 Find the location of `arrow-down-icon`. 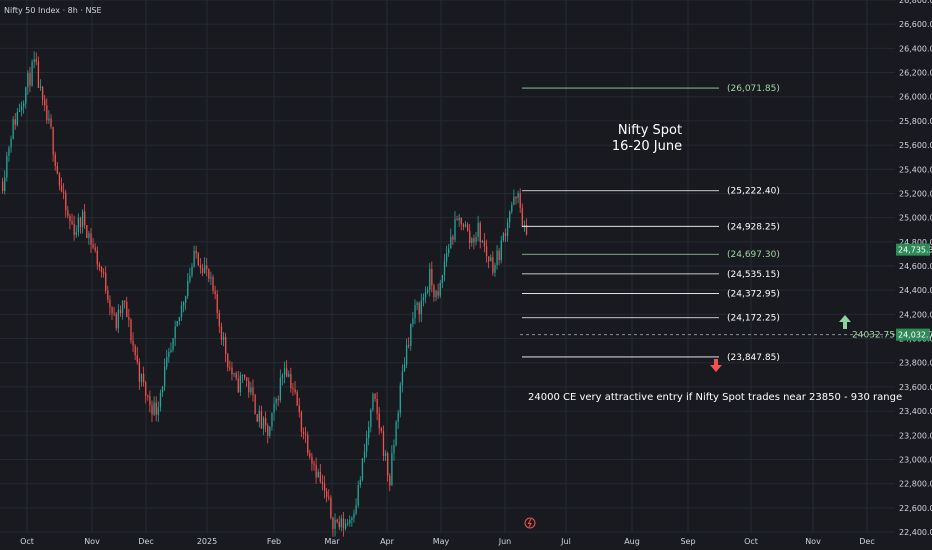

arrow-down-icon is located at coordinates (716, 365).